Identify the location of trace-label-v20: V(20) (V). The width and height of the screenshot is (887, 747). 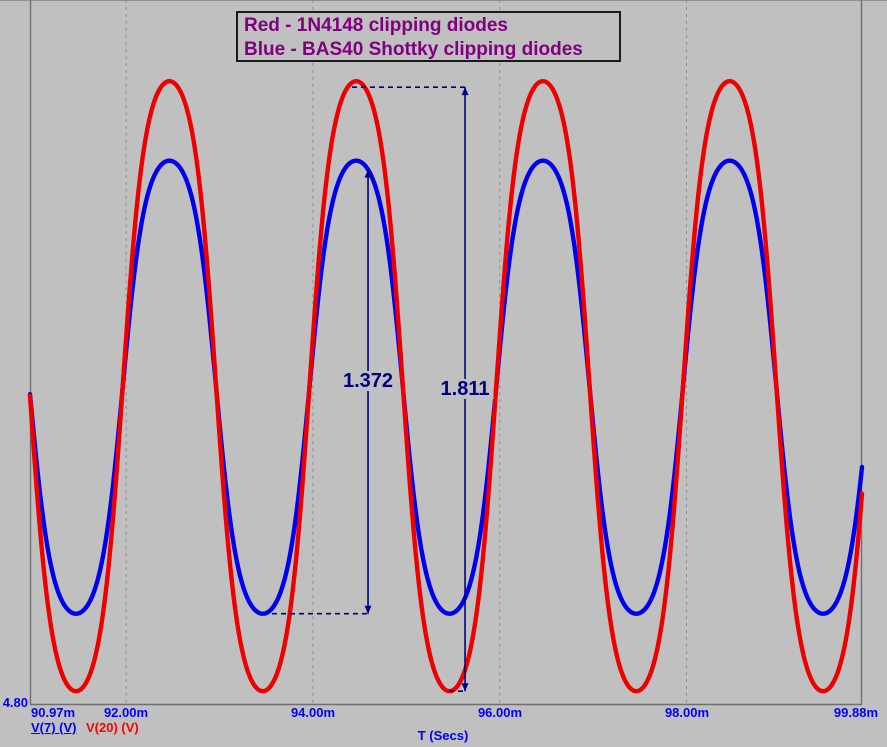
(112, 727).